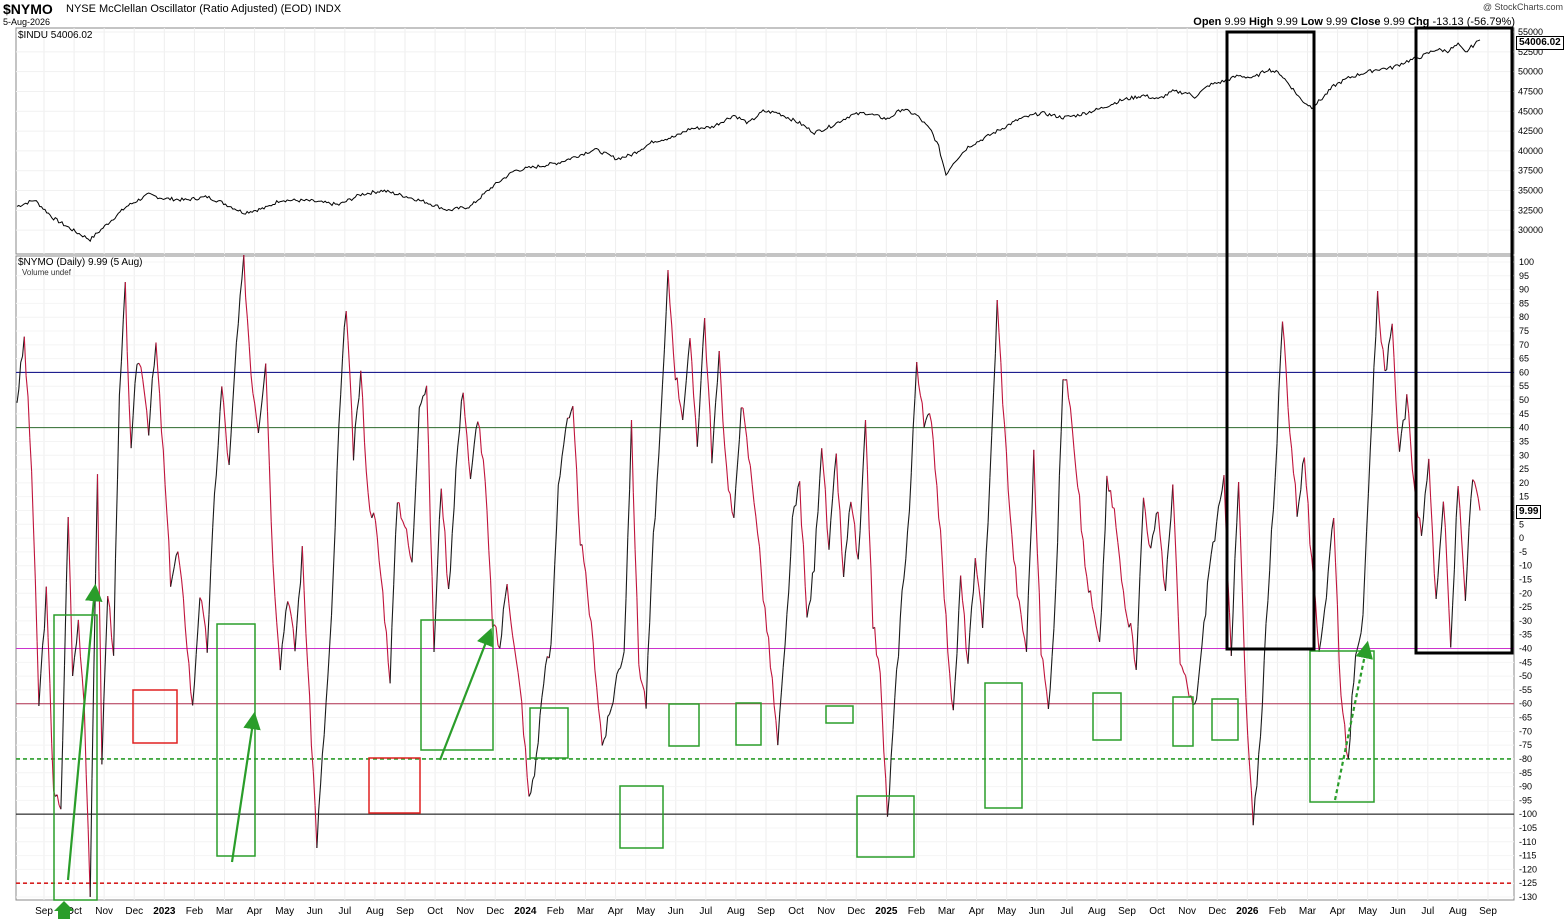 The width and height of the screenshot is (1565, 919). What do you see at coordinates (1540, 43) in the screenshot?
I see `indu-last-value: 54006.02` at bounding box center [1540, 43].